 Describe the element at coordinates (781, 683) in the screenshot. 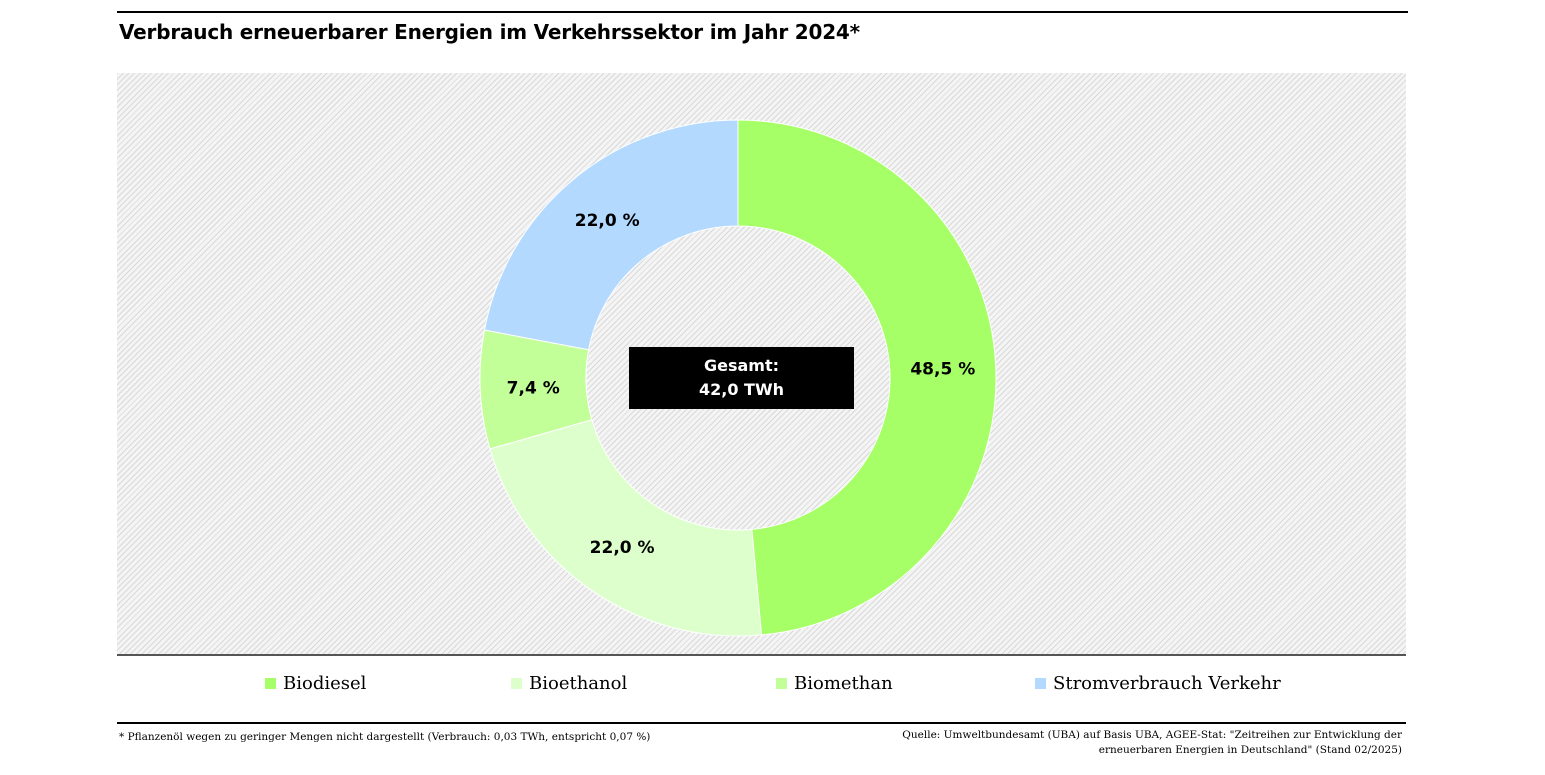

I see `legend-swatch-biomethan` at that location.